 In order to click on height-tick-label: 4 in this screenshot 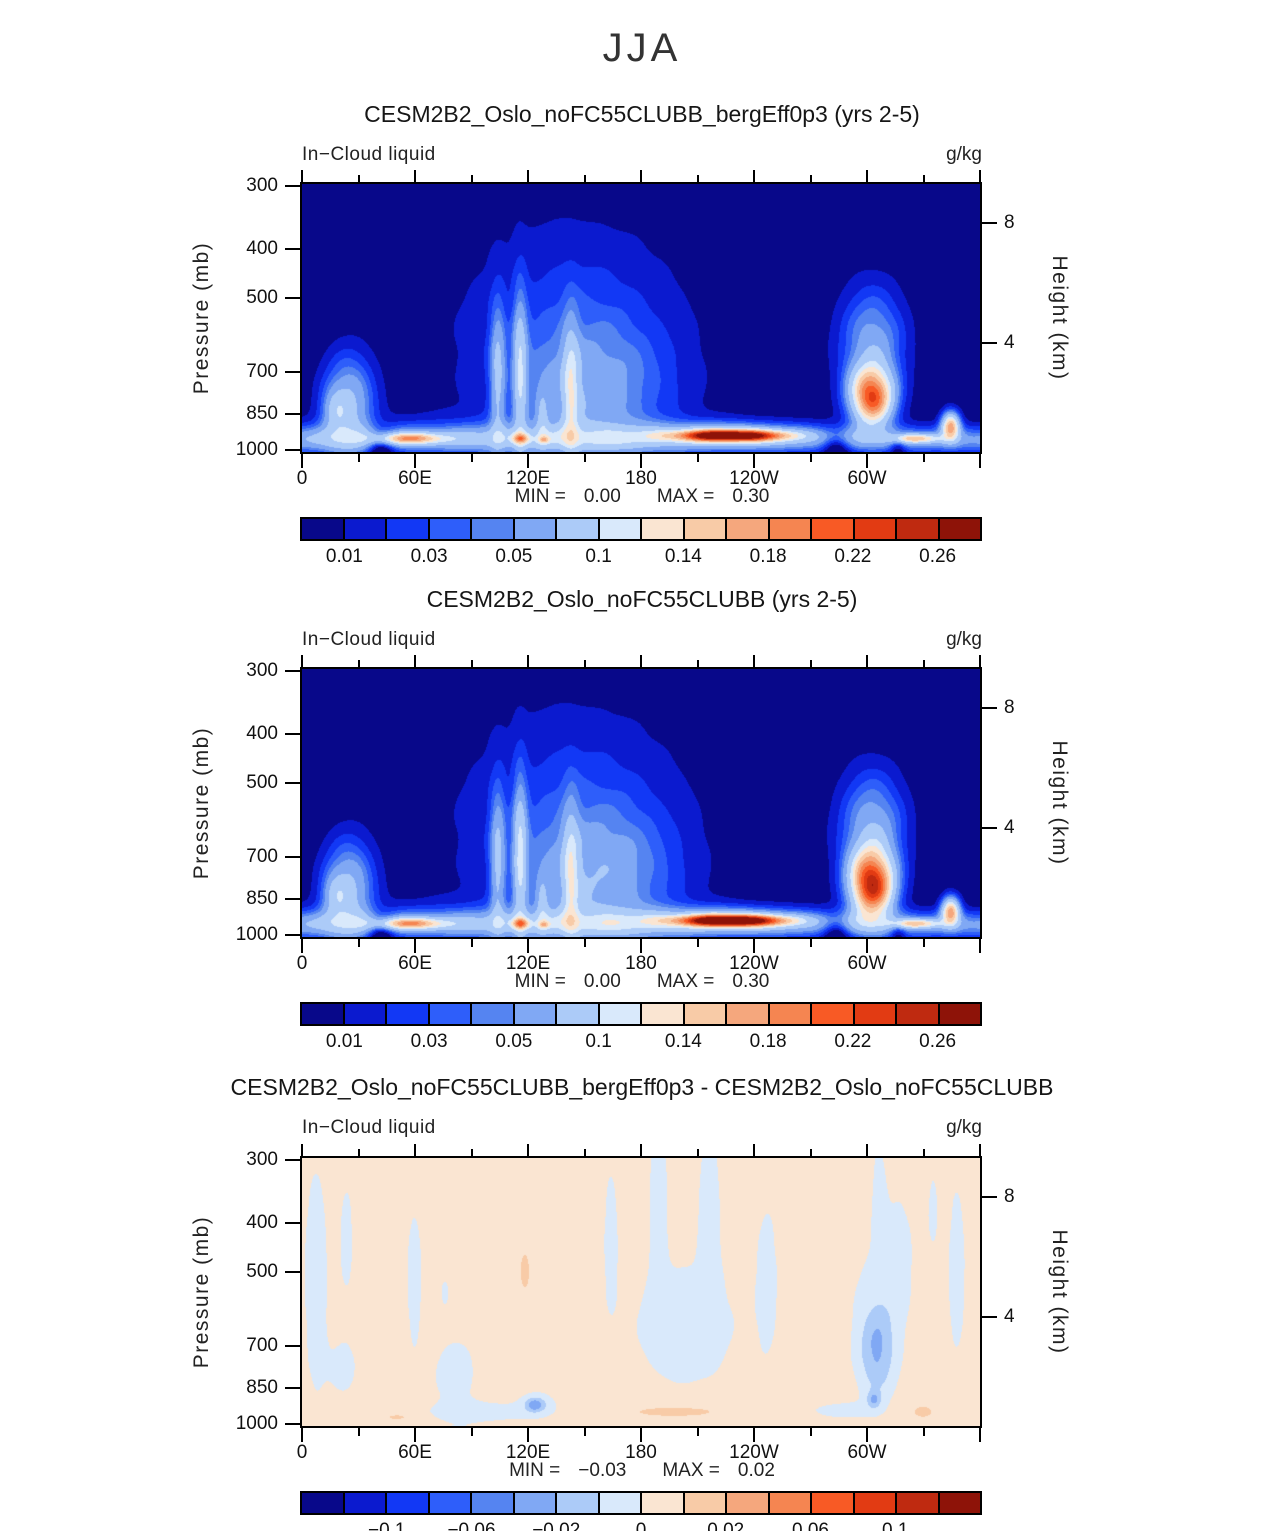, I will do `click(1009, 1316)`.